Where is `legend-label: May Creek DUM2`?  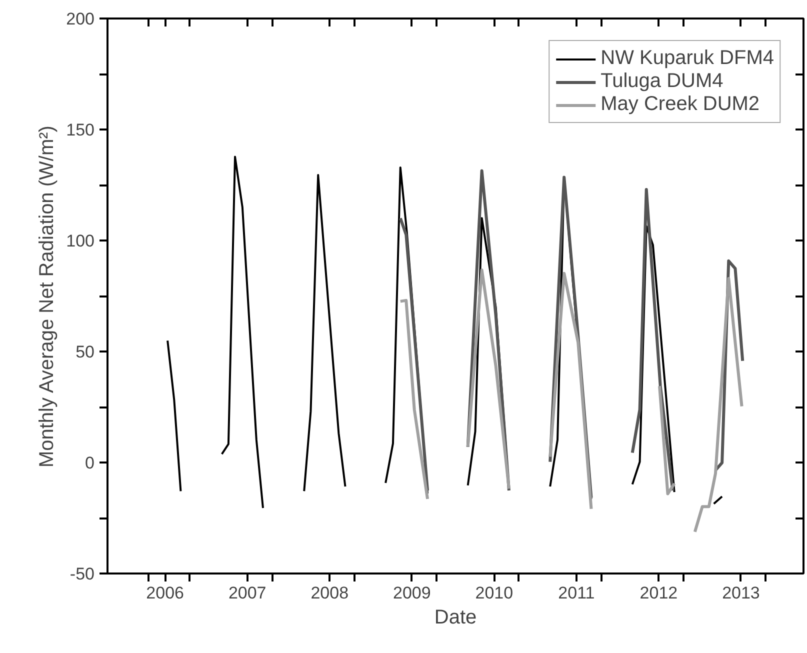
legend-label: May Creek DUM2 is located at coordinates (680, 104).